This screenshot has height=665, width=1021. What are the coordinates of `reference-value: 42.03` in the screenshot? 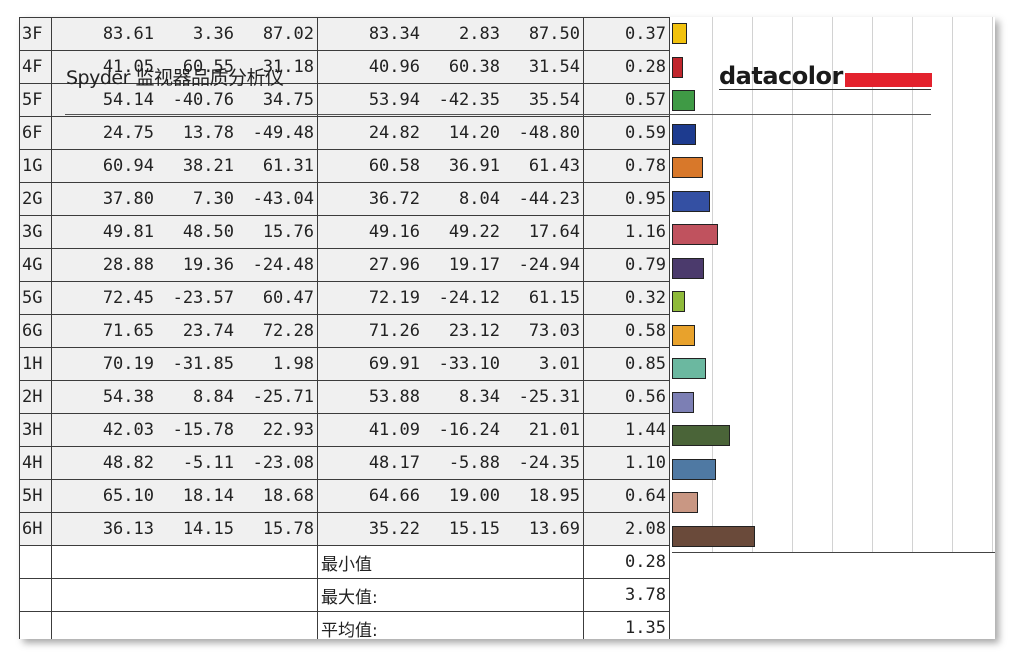 It's located at (128, 430).